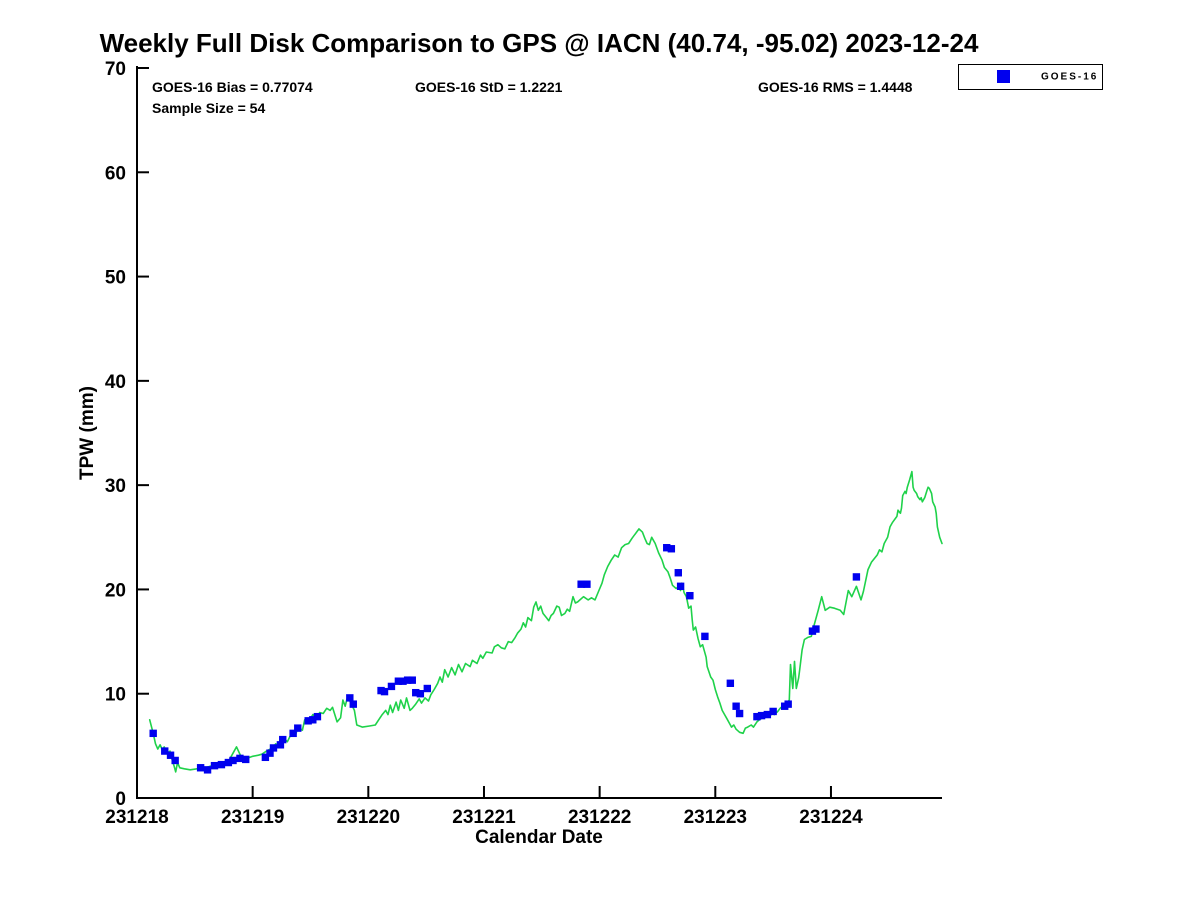 The height and width of the screenshot is (900, 1200). What do you see at coordinates (831, 817) in the screenshot?
I see `x-tick-label: 231224` at bounding box center [831, 817].